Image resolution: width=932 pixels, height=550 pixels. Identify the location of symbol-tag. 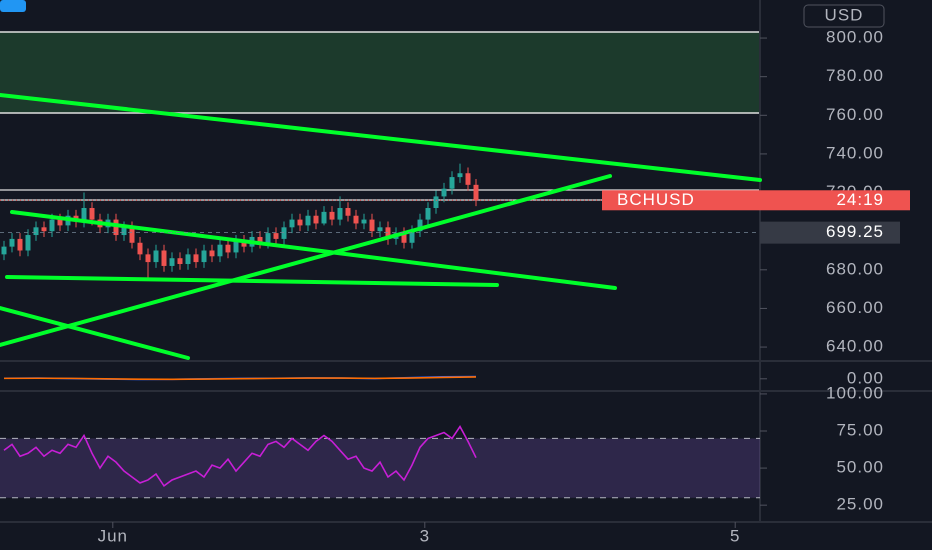
(681, 200).